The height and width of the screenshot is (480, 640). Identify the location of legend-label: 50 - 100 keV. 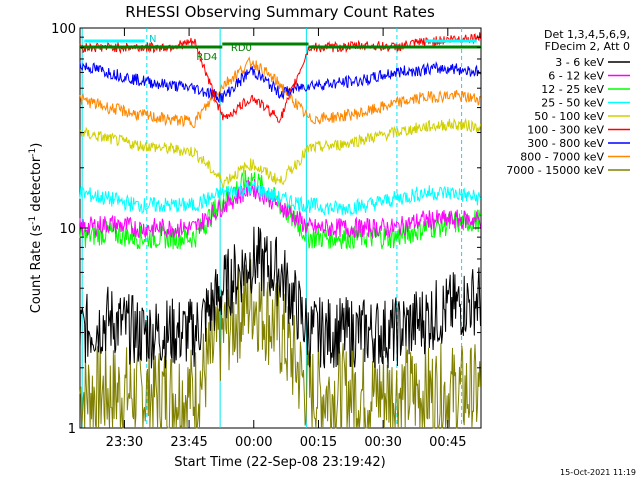
(569, 116).